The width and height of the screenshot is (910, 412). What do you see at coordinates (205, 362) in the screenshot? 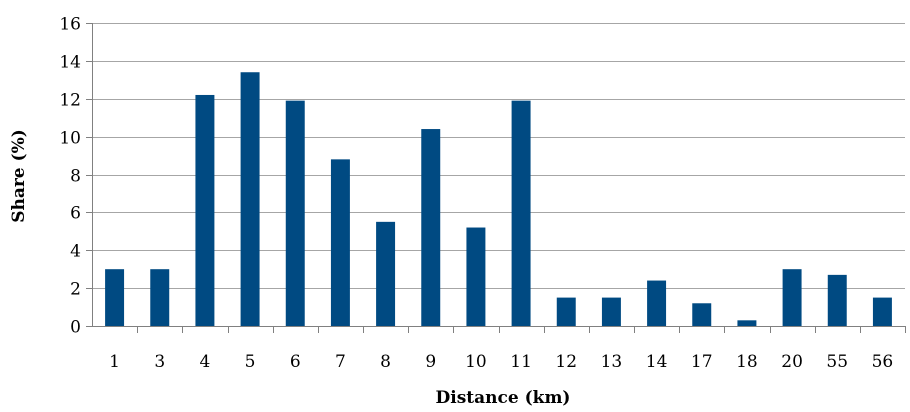
I see `x-tick-label-4: 4` at bounding box center [205, 362].